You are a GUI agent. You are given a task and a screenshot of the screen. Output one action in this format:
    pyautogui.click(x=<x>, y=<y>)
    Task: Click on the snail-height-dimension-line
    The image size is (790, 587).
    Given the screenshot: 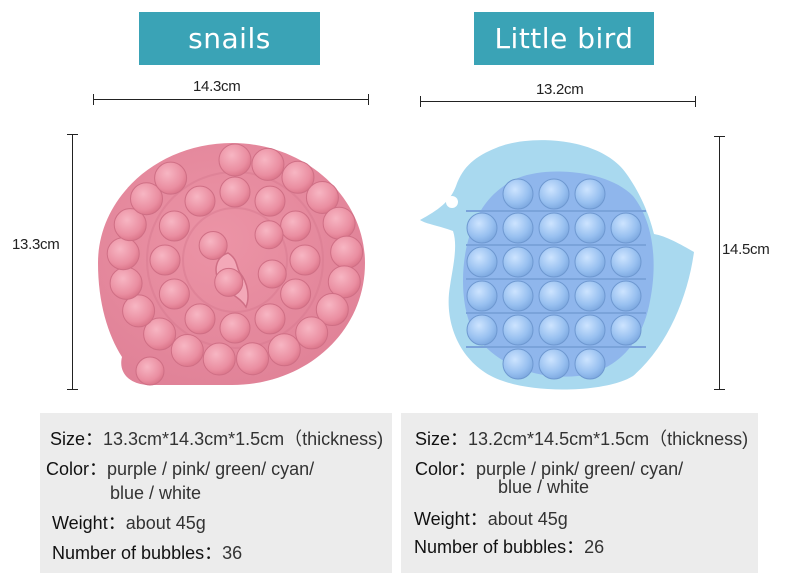 What is the action you would take?
    pyautogui.click(x=72, y=262)
    